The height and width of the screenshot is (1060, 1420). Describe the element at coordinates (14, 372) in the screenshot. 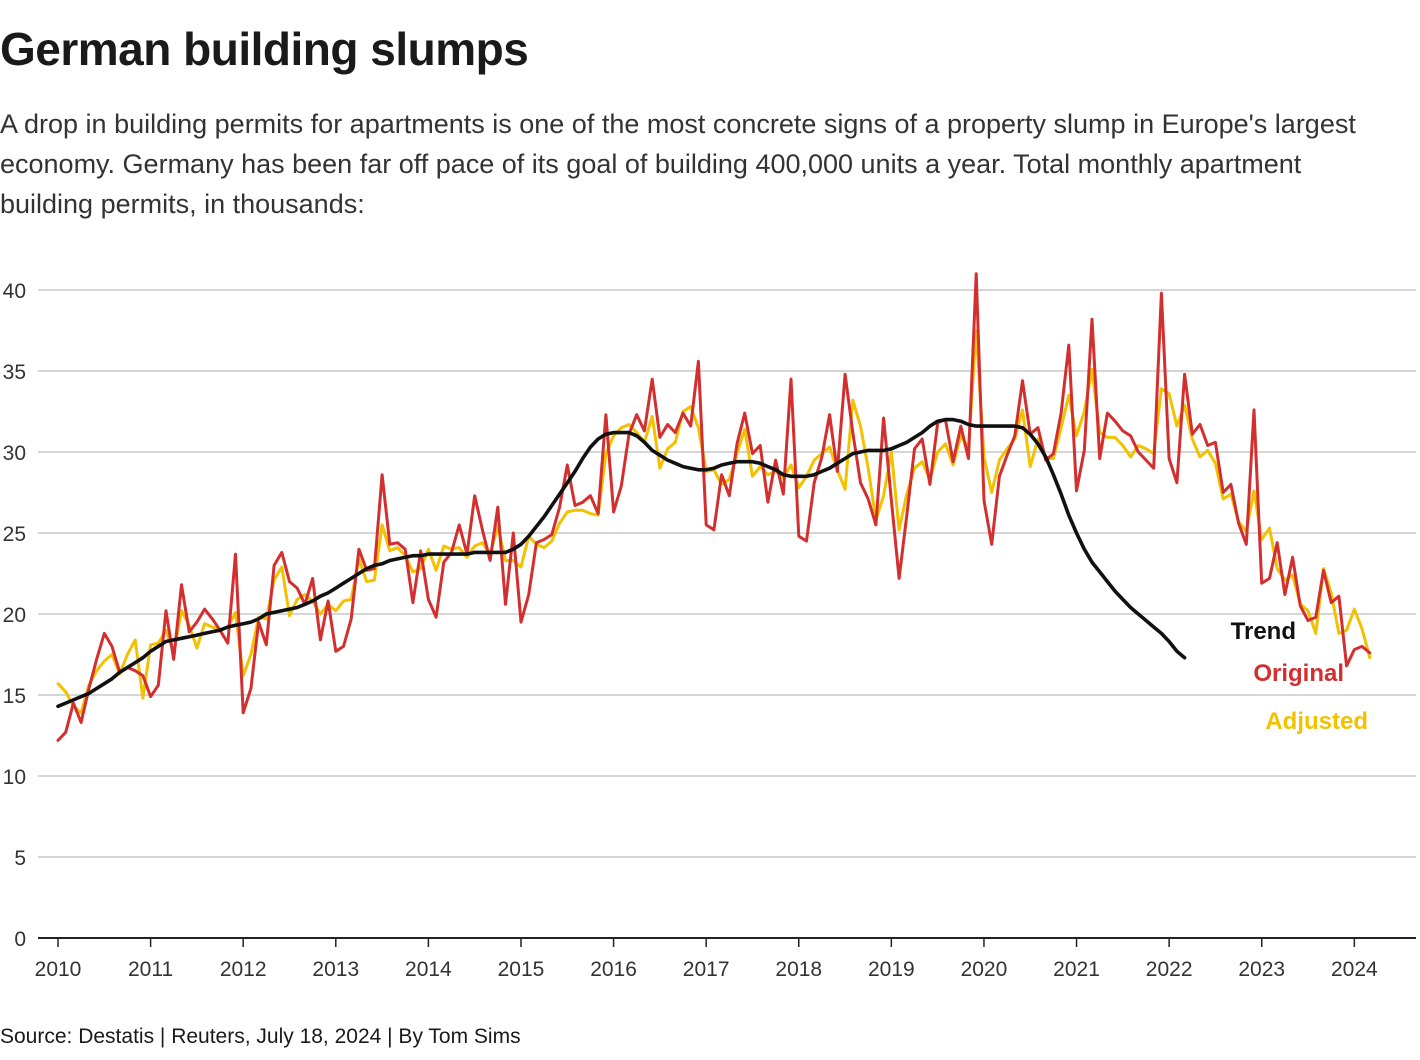

I see `y-tick-label: 35` at that location.